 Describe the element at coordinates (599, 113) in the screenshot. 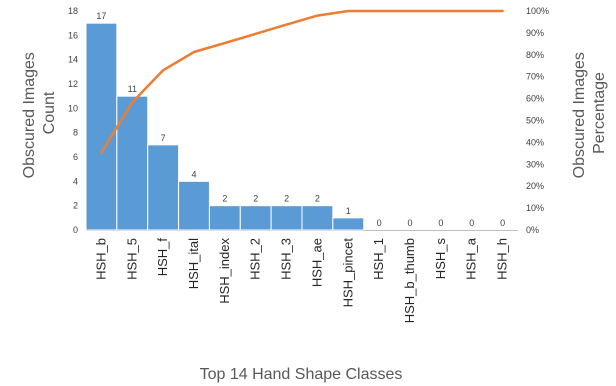

I see `y2-axis-title-line-2: Percentage` at that location.